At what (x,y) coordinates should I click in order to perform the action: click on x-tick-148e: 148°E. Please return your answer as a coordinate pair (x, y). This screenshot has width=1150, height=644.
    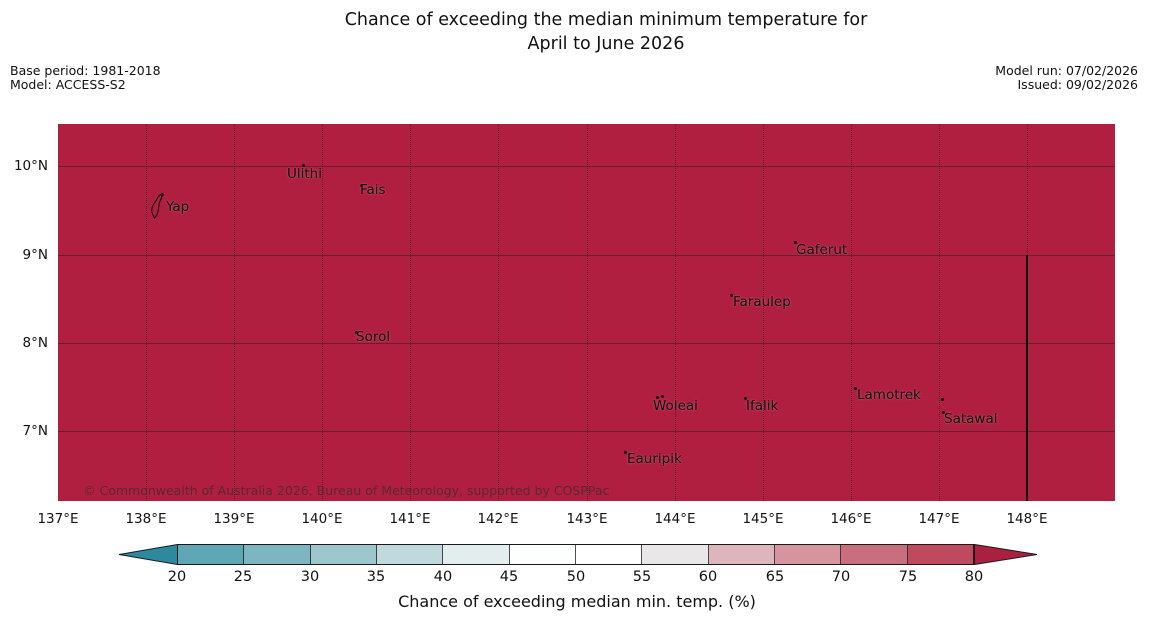
    Looking at the image, I should click on (1027, 519).